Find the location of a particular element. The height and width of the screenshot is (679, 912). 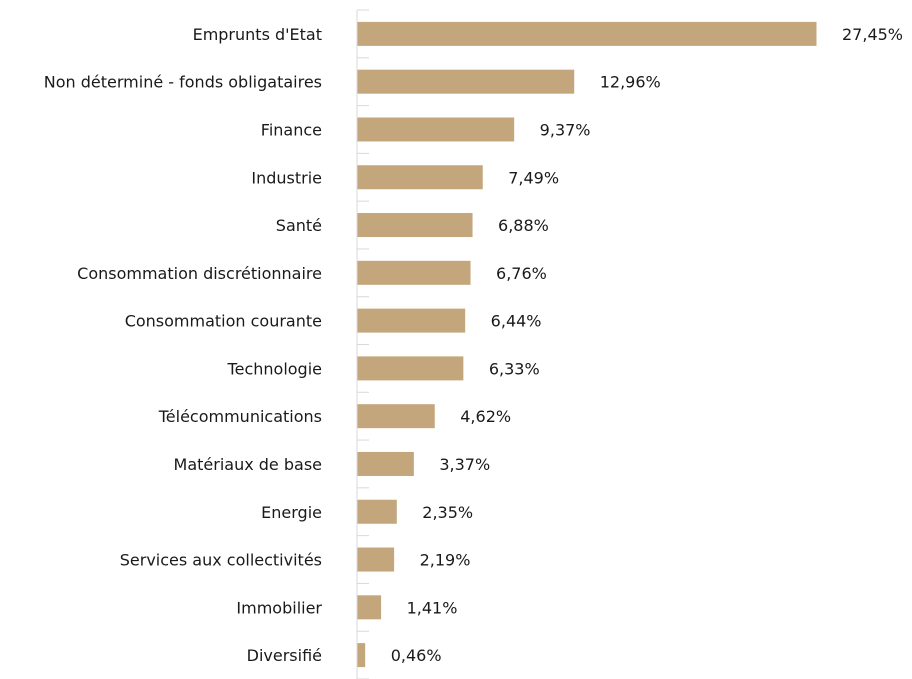

category-label: Télécommunications is located at coordinates (240, 416).